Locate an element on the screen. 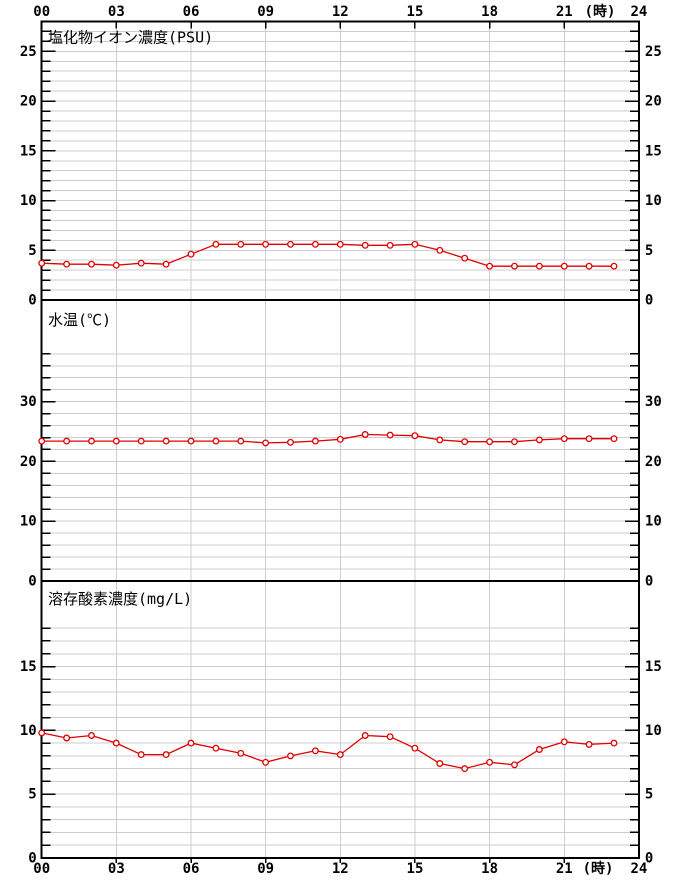 Image resolution: width=680 pixels, height=880 pixels. panel-title: 水温(℃) is located at coordinates (79, 320).